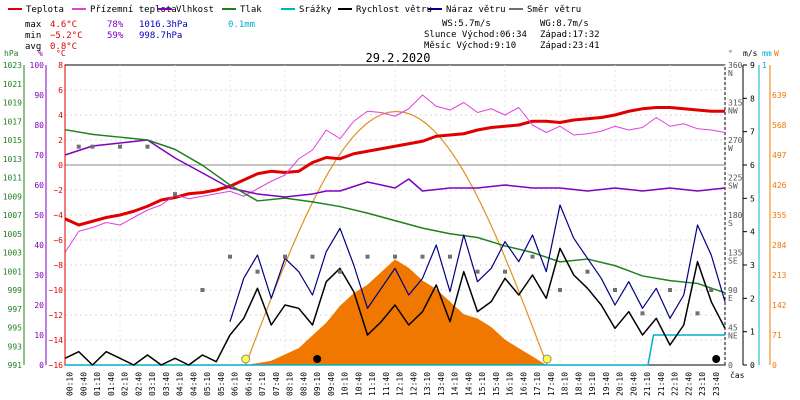  Describe the element at coordinates (37, 65) in the screenshot. I see `pct-tick: 100` at that location.